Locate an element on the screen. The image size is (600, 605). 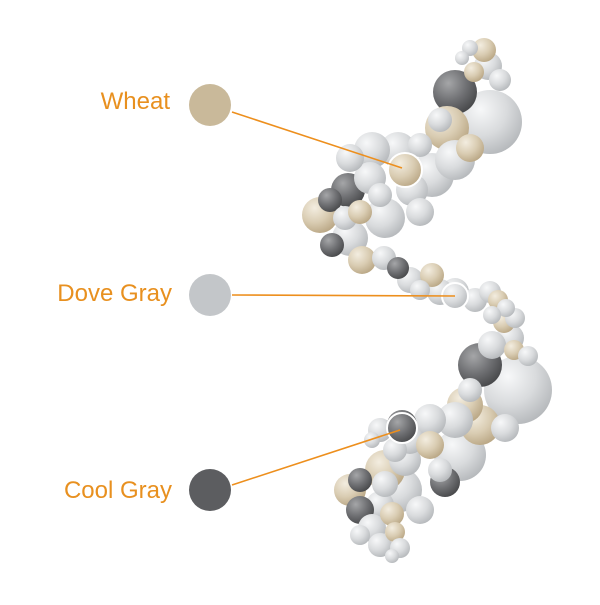
legend-label-dove-gray: Dove Gray is located at coordinates (114, 293).